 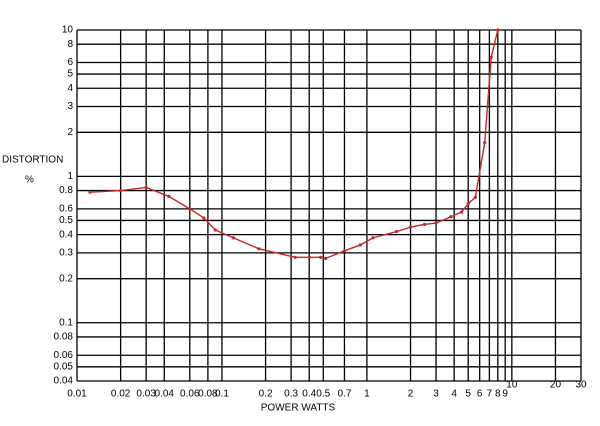 I want to click on y-tick-label: 0.3, so click(x=66, y=253).